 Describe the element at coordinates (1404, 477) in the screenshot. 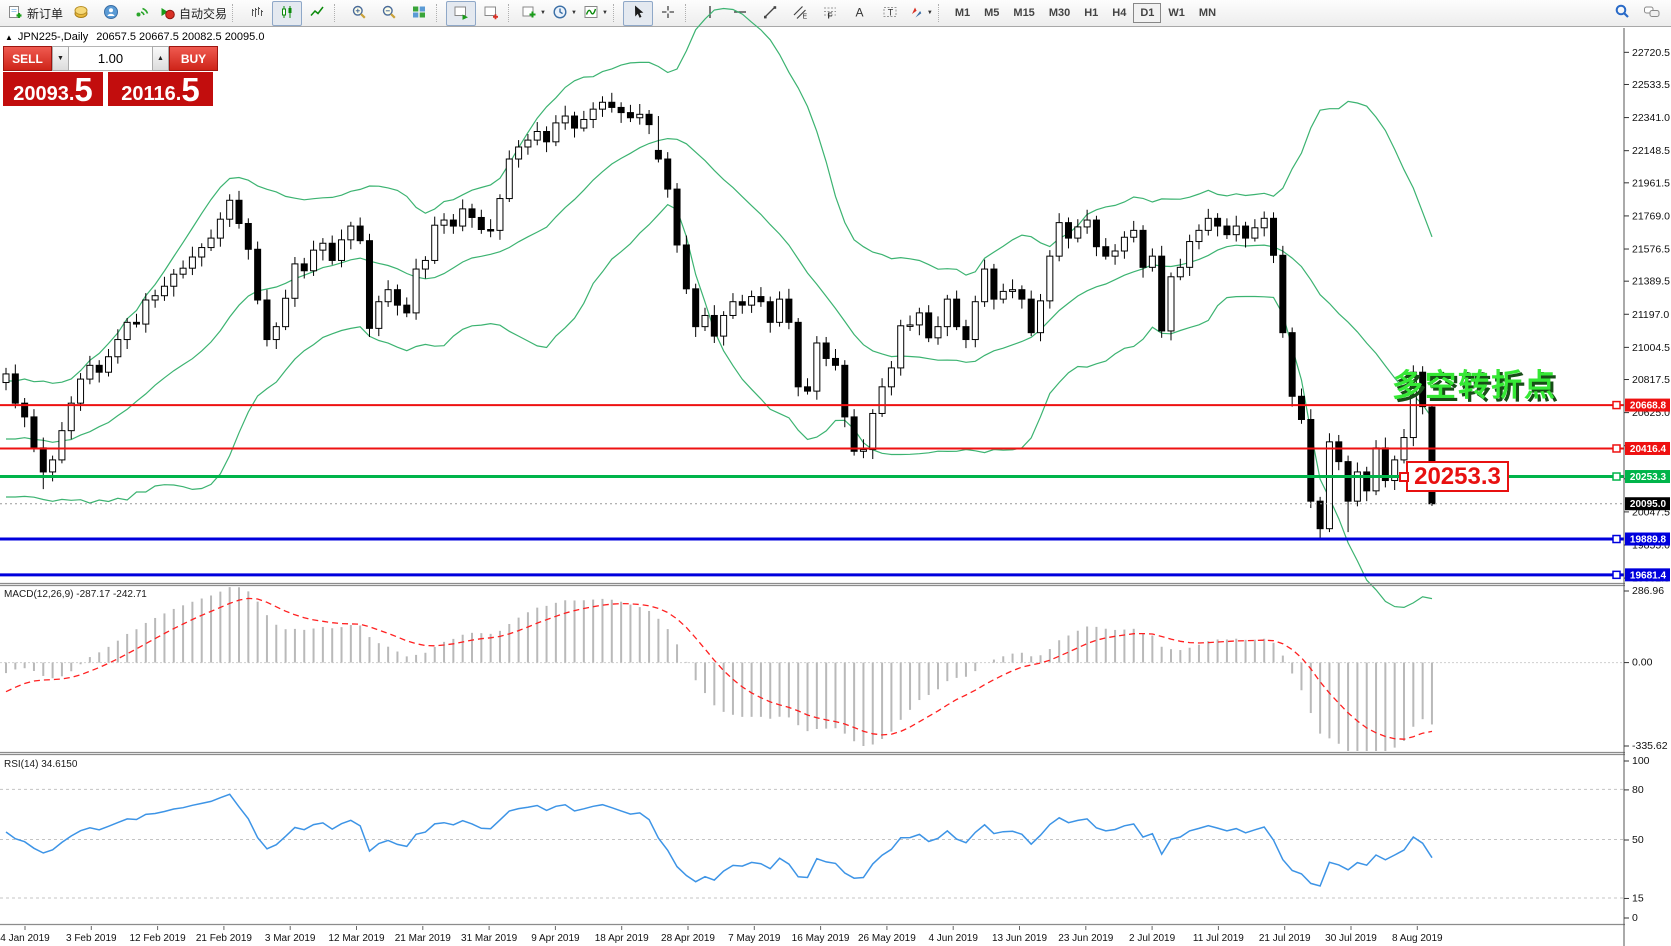

I see `price-callout-anchor` at that location.